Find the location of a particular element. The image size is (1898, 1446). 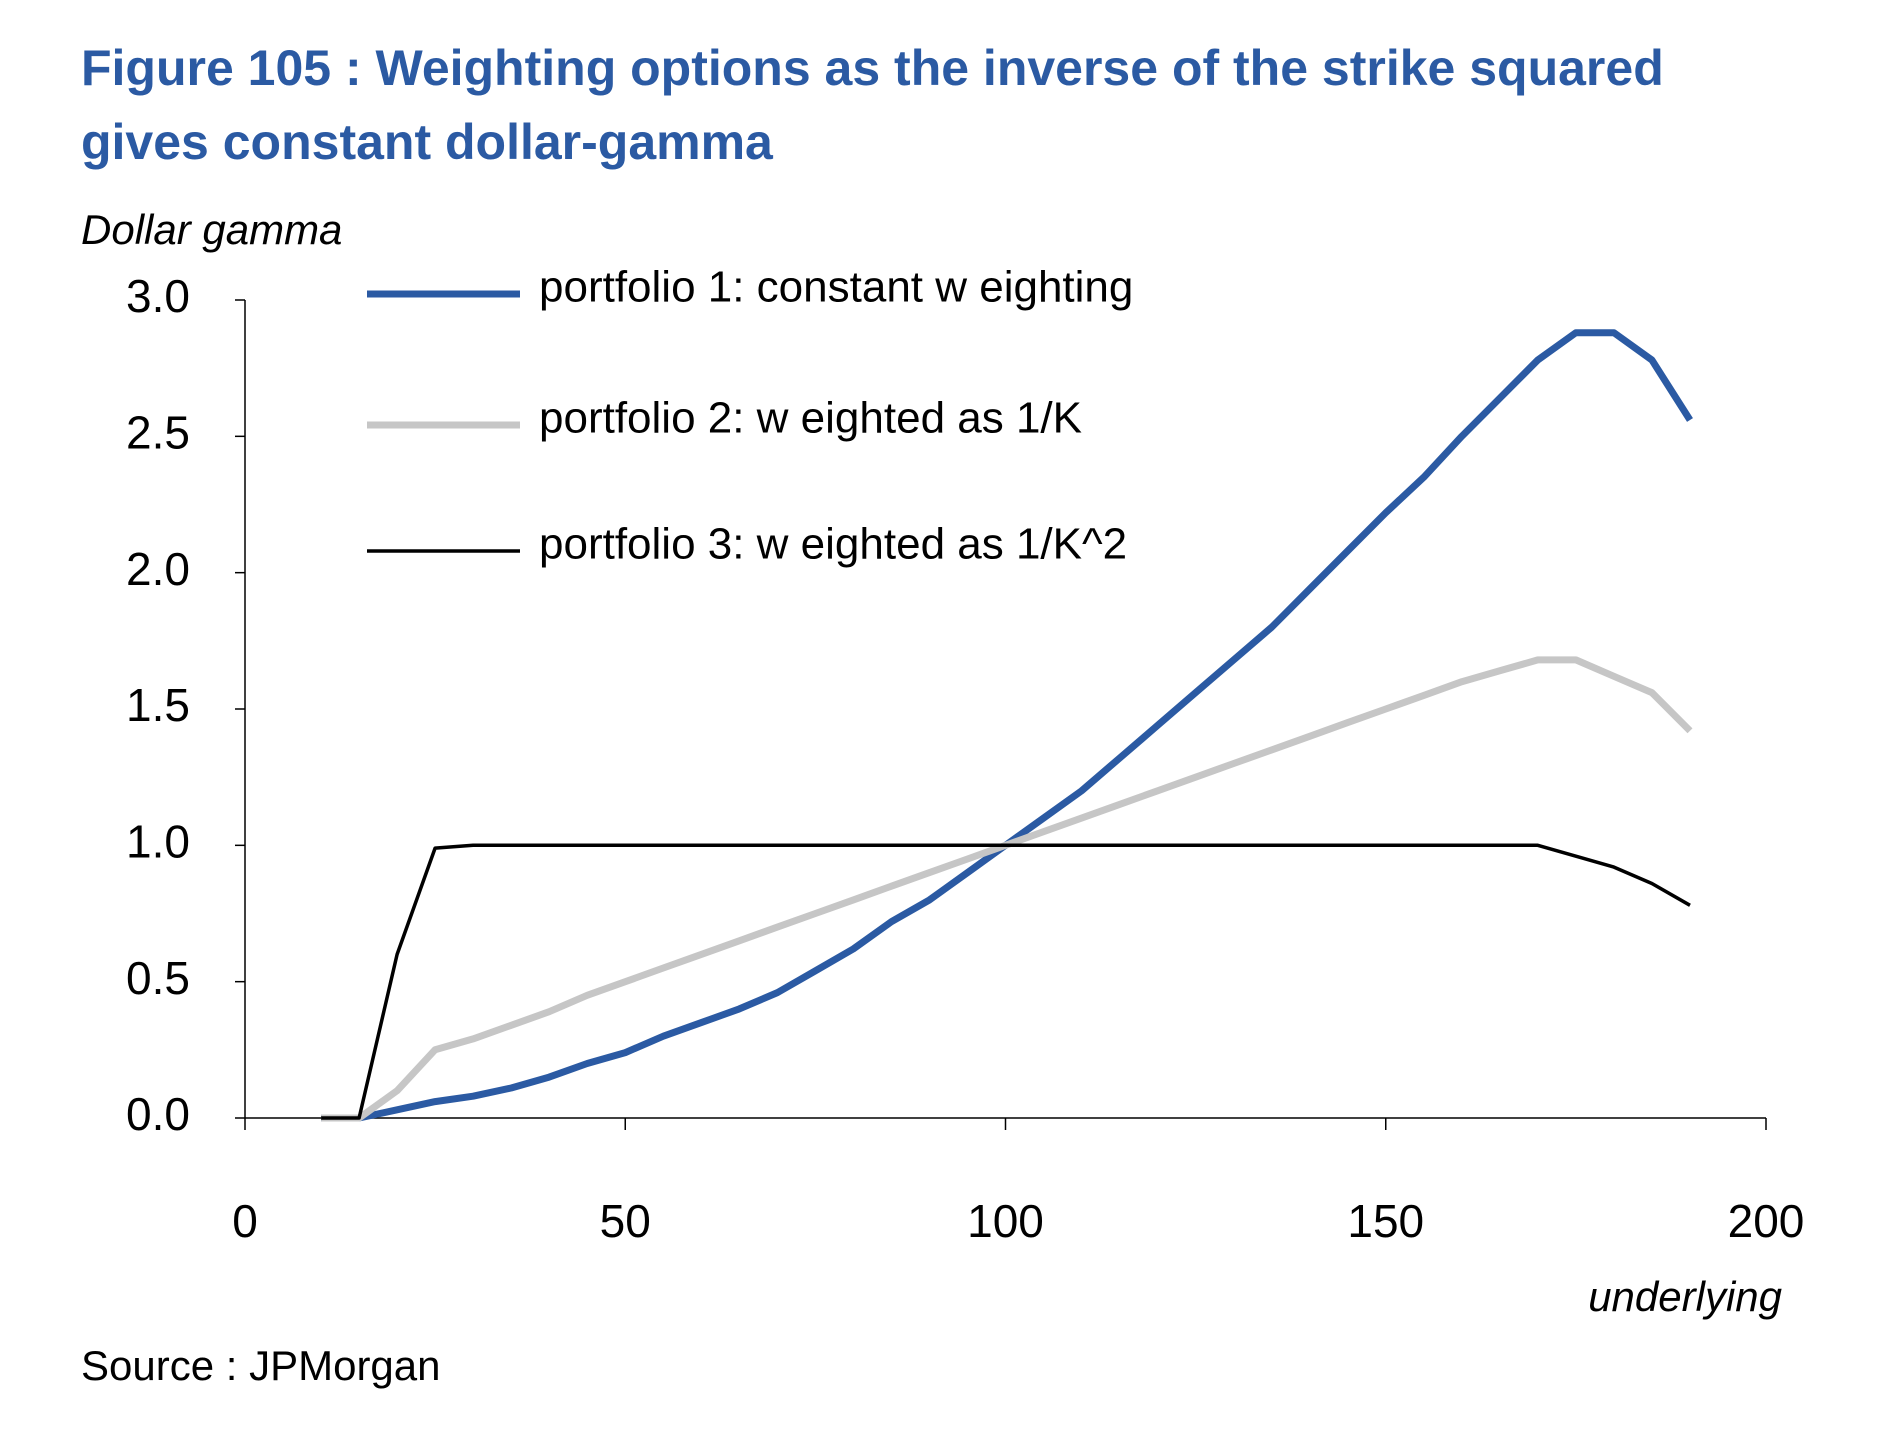

y-tick-label: 2.5 is located at coordinates (158, 432).